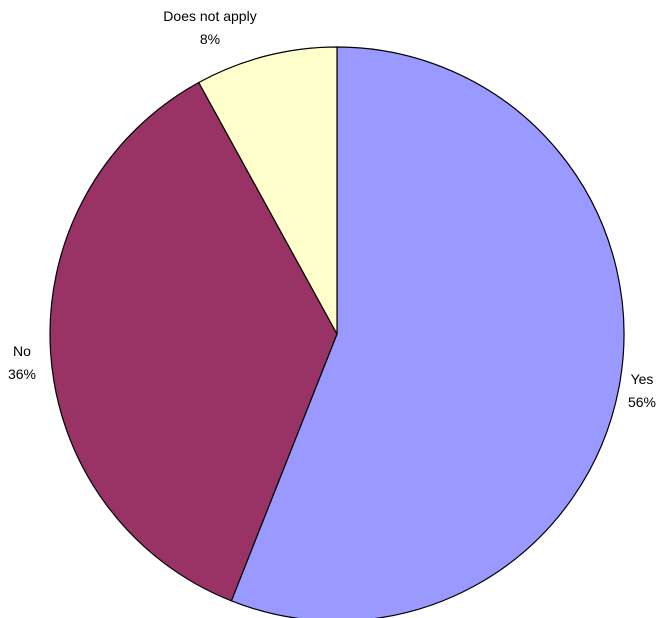 This screenshot has height=618, width=667. What do you see at coordinates (22, 374) in the screenshot?
I see `slice-percent-label: 36%` at bounding box center [22, 374].